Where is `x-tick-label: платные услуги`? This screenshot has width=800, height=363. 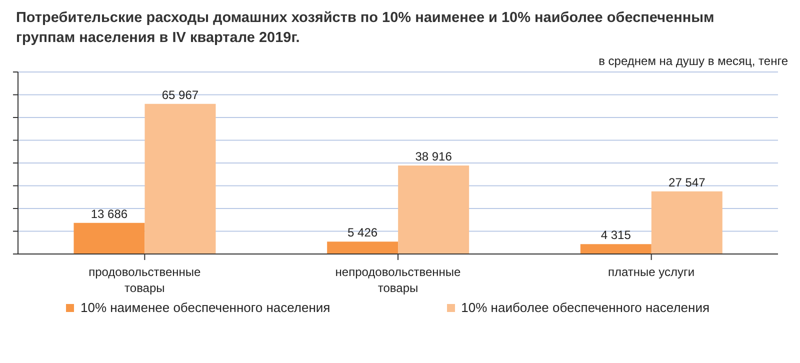 x-tick-label: платные услуги is located at coordinates (651, 272).